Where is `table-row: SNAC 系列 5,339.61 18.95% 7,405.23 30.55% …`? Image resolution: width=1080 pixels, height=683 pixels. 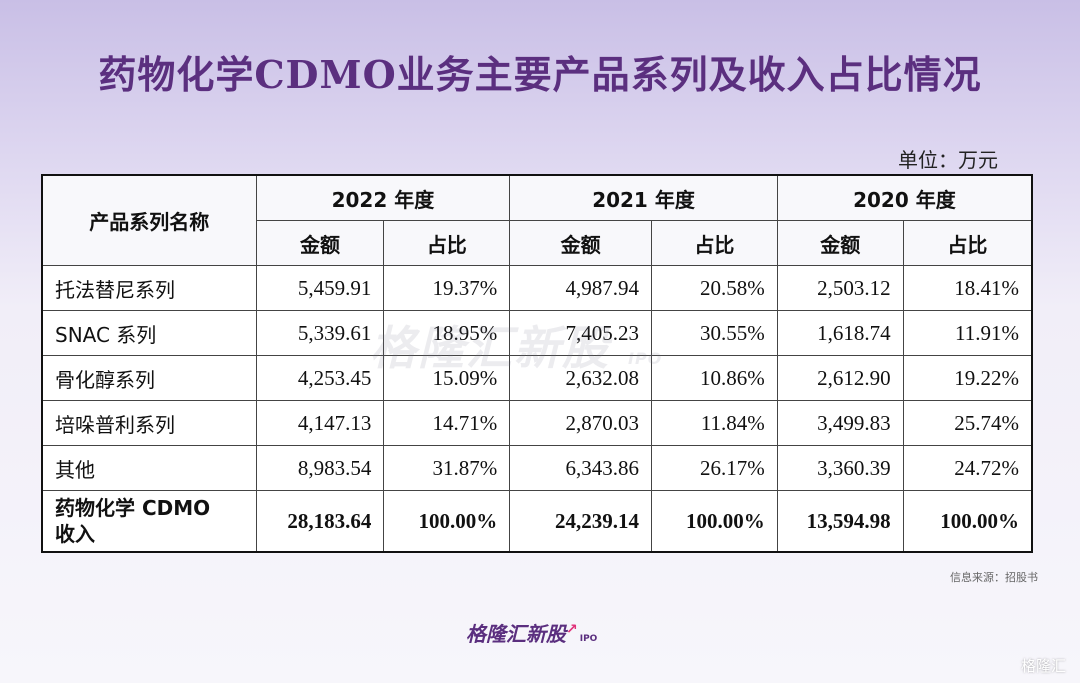
table-row: SNAC 系列 5,339.61 18.95% 7,405.23 30.55% … is located at coordinates (537, 333).